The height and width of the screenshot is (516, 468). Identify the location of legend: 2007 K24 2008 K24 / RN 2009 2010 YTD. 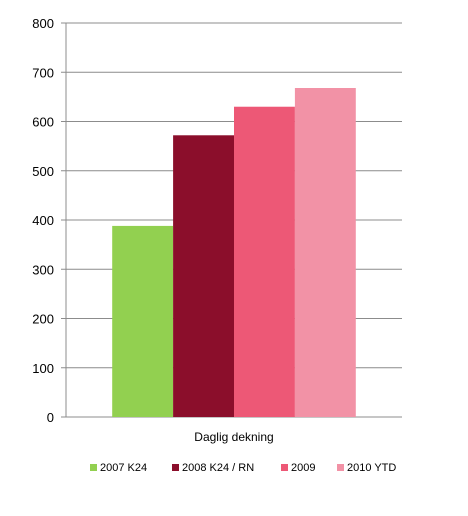
(243, 468).